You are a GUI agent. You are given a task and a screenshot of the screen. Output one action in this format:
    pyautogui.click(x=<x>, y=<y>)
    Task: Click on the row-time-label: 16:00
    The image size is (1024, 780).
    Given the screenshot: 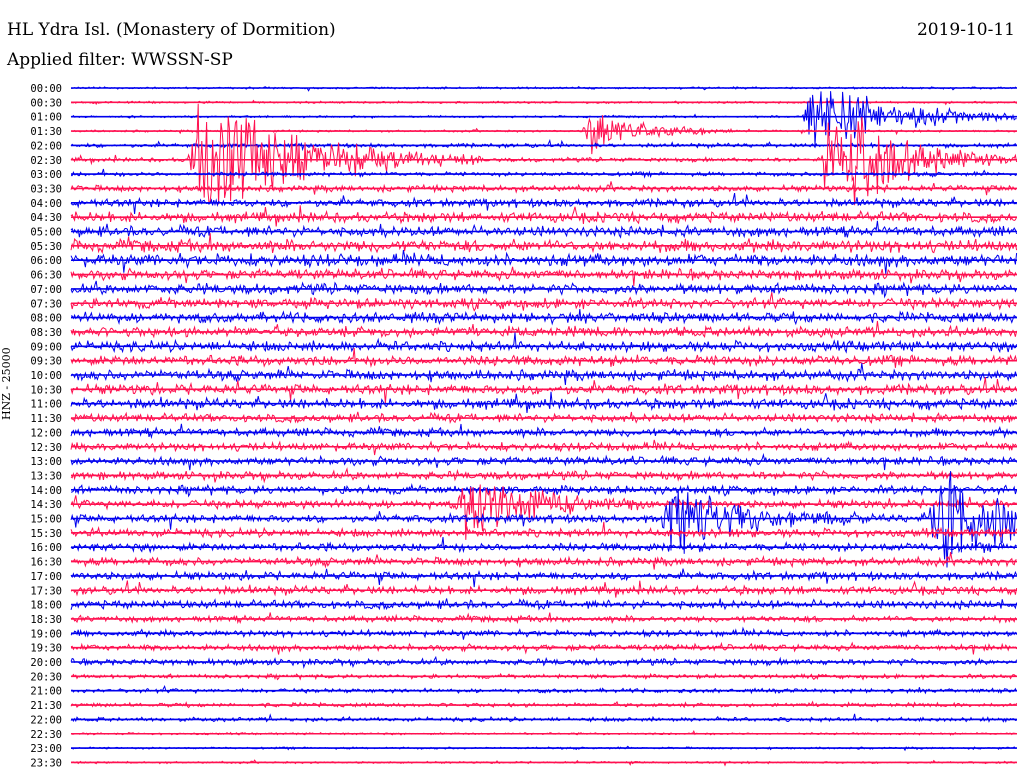 What is the action you would take?
    pyautogui.click(x=46, y=548)
    